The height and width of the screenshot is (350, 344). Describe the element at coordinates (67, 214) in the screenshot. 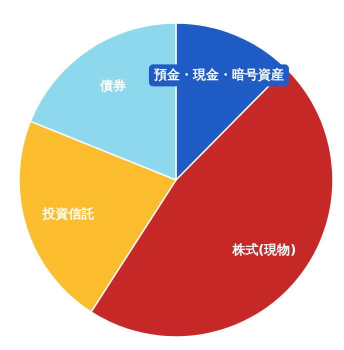

I see `slice-label: 投資信託` at that location.